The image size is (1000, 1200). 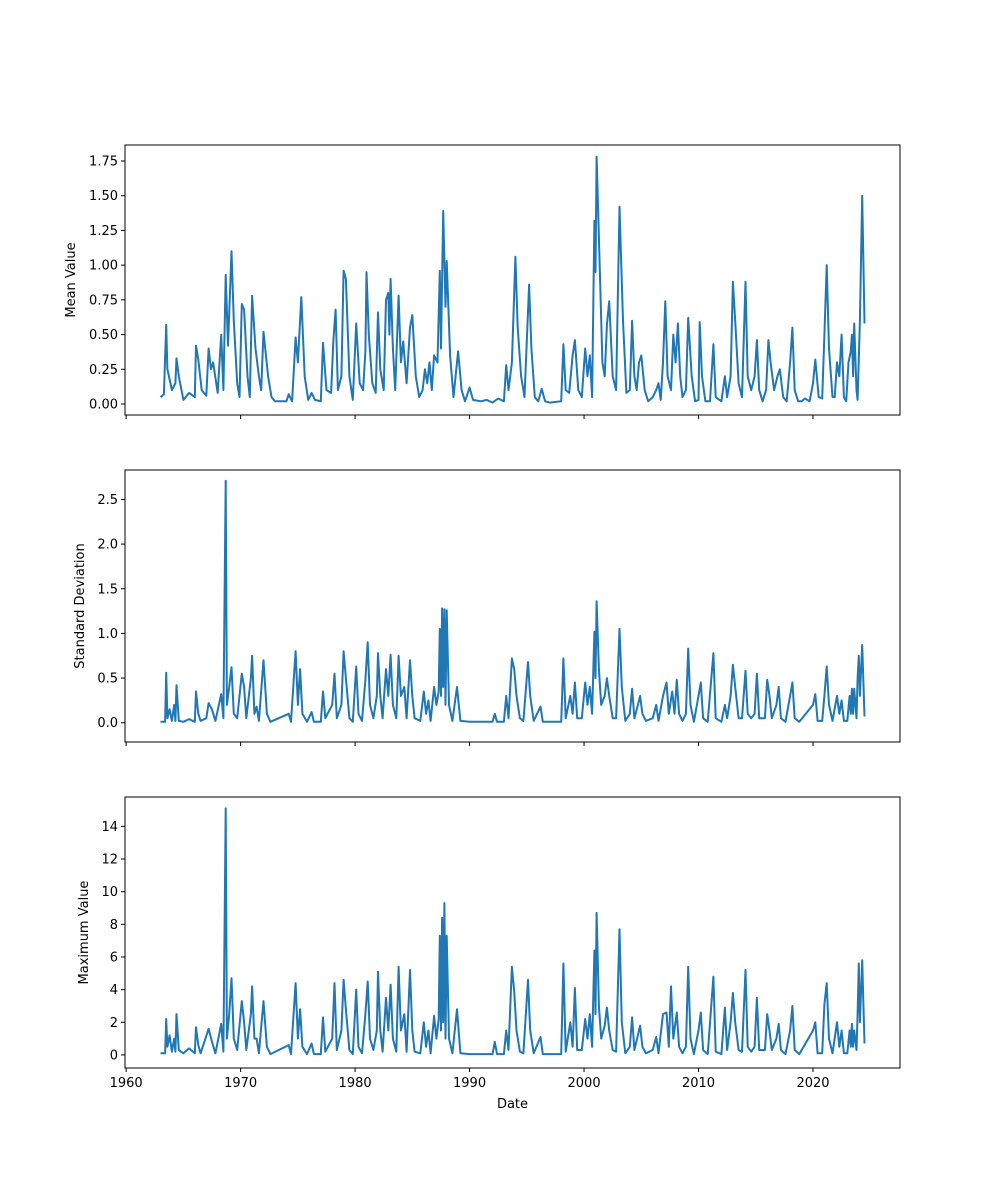 I want to click on x-tick-label: 1960, so click(x=126, y=1083).